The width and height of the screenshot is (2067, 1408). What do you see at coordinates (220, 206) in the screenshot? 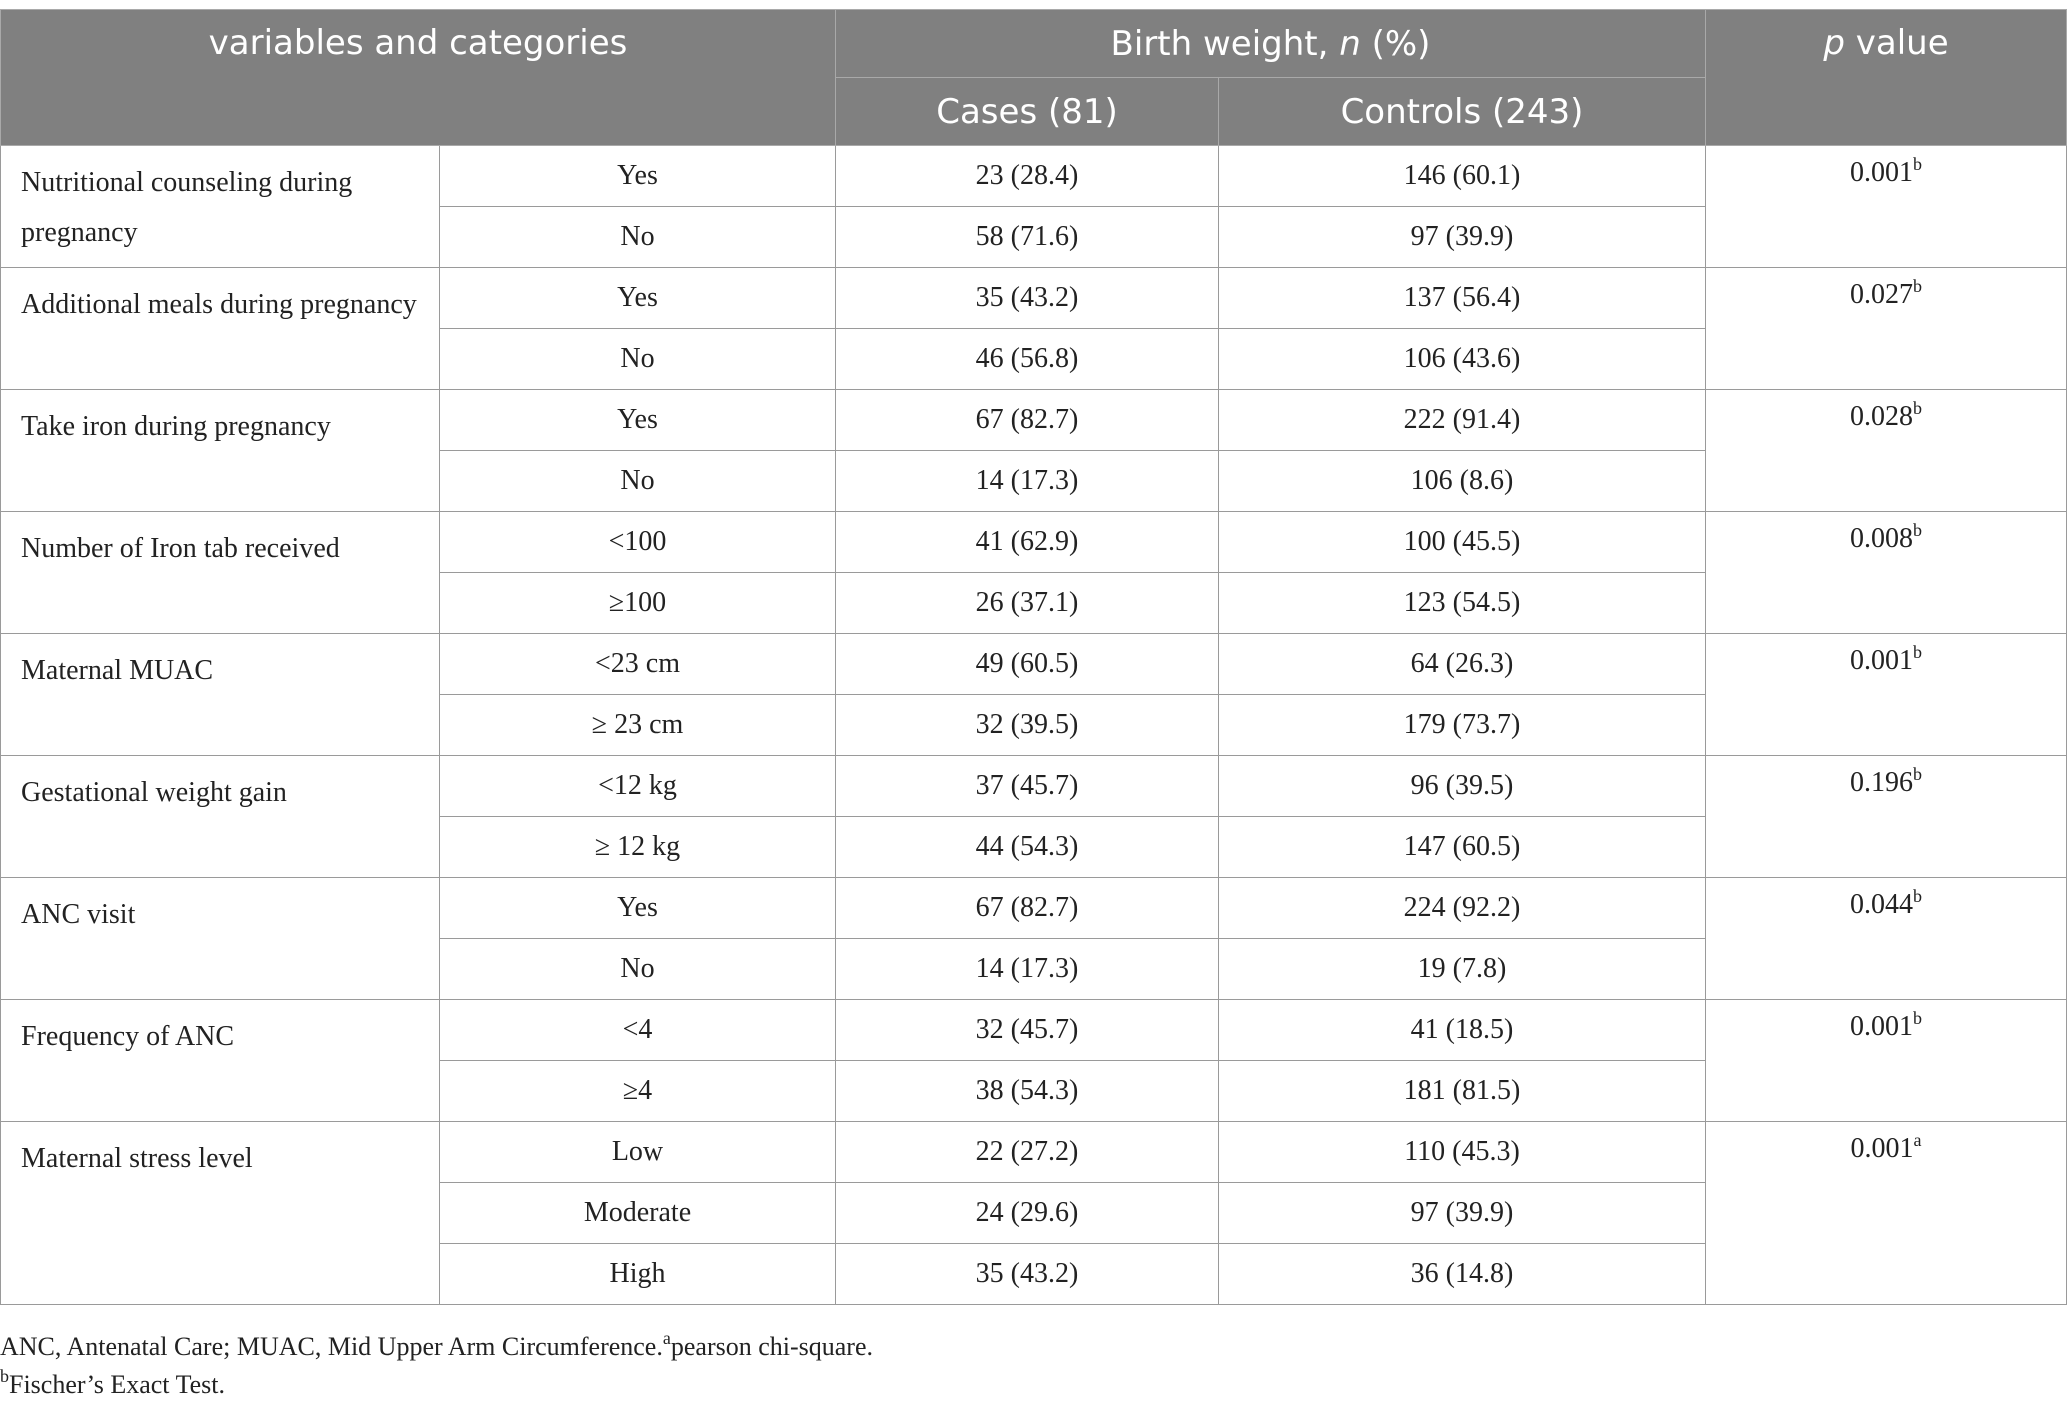
I see `variable-name: Nutritional counseling during pregnancy` at bounding box center [220, 206].